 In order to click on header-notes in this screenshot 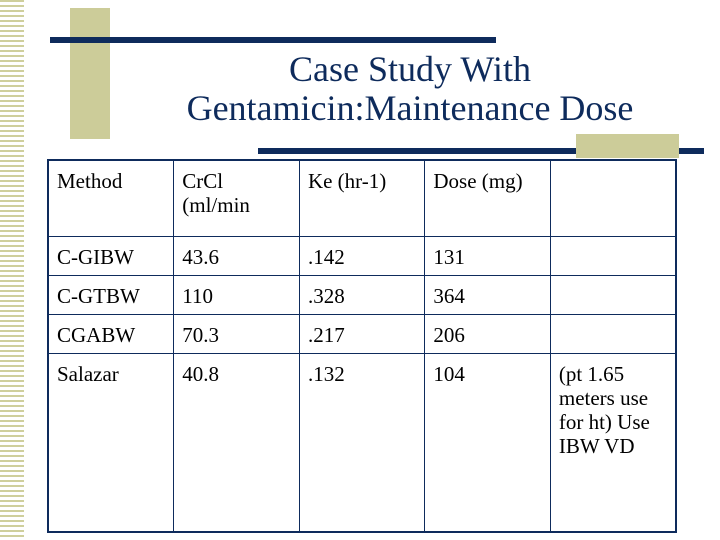, I will do `click(613, 198)`.